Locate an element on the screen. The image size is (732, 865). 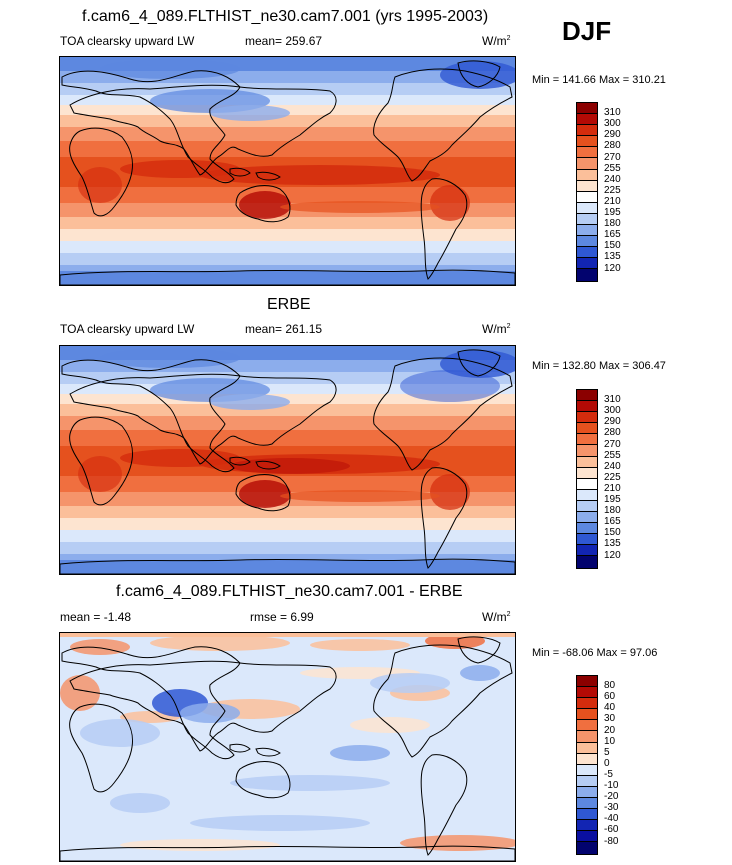
panel1-colorbar is located at coordinates (587, 192).